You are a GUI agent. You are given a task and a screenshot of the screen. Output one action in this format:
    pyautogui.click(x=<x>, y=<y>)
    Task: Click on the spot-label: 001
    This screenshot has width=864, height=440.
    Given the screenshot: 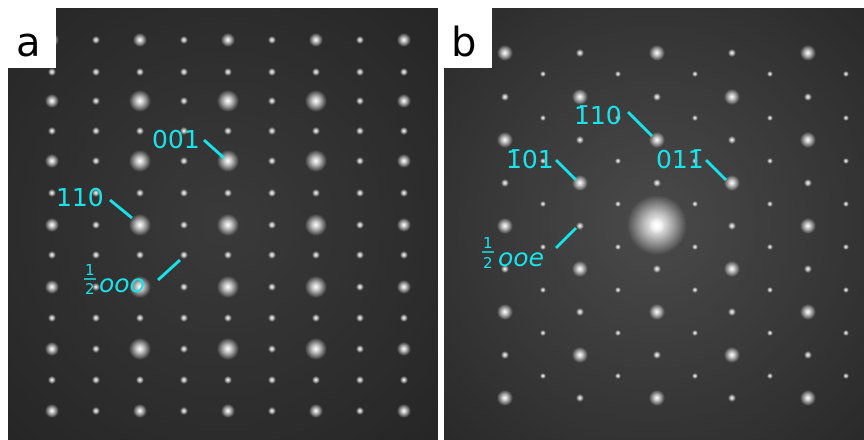 What is the action you would take?
    pyautogui.click(x=176, y=139)
    